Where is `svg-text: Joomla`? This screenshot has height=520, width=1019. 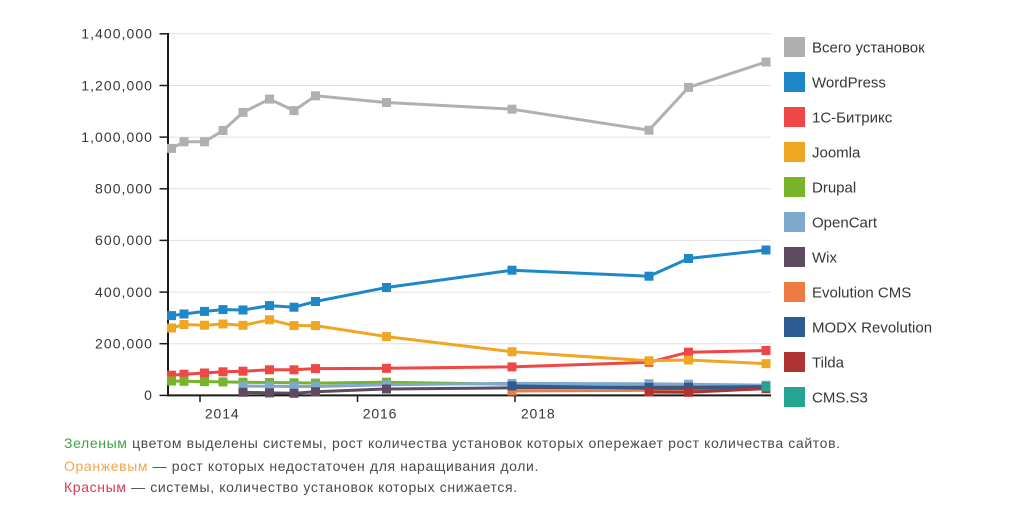 svg-text: Joomla is located at coordinates (836, 153).